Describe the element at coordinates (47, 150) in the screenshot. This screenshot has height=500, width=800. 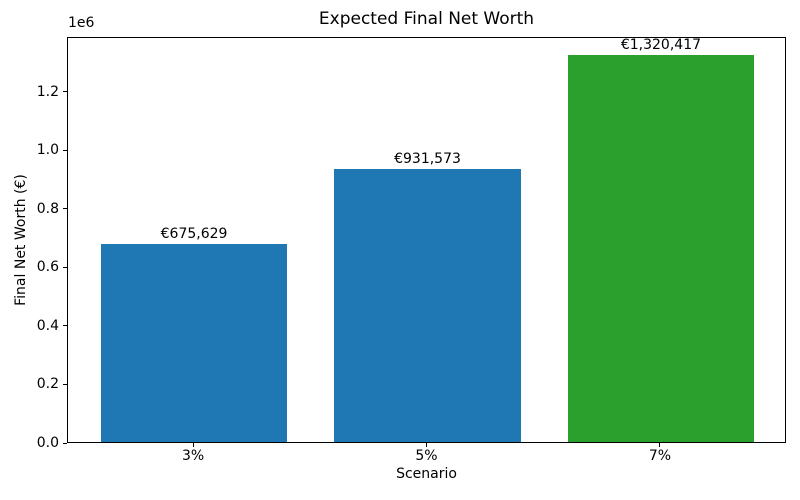
I see `y-axis-tick-label: 1.0` at that location.